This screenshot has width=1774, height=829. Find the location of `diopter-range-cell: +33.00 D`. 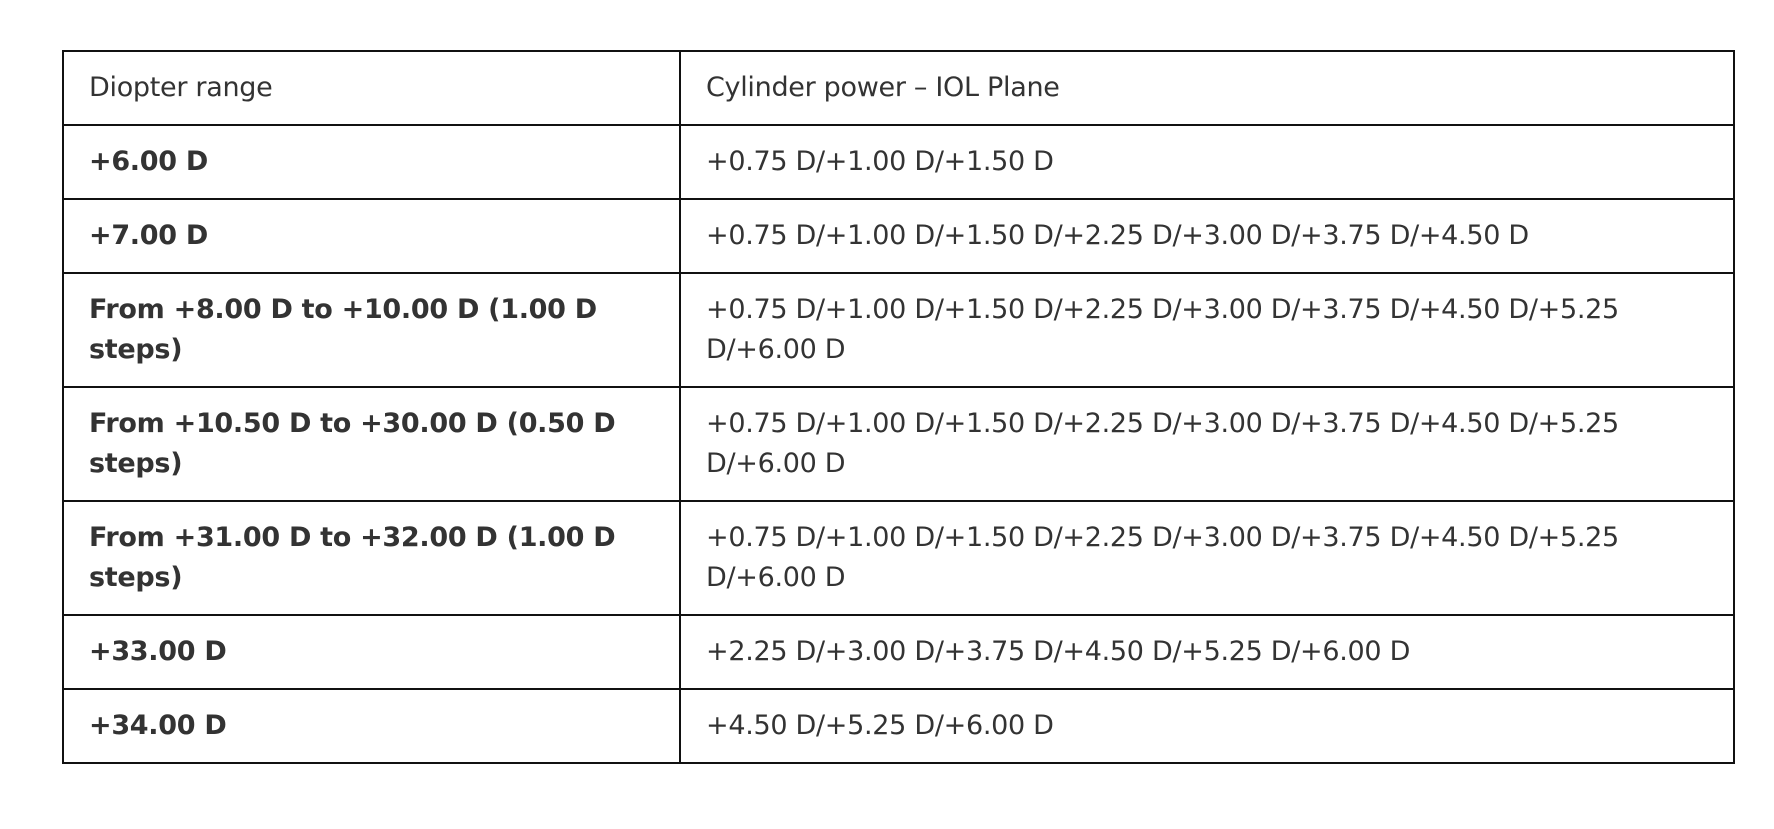

diopter-range-cell: +33.00 D is located at coordinates (371, 652).